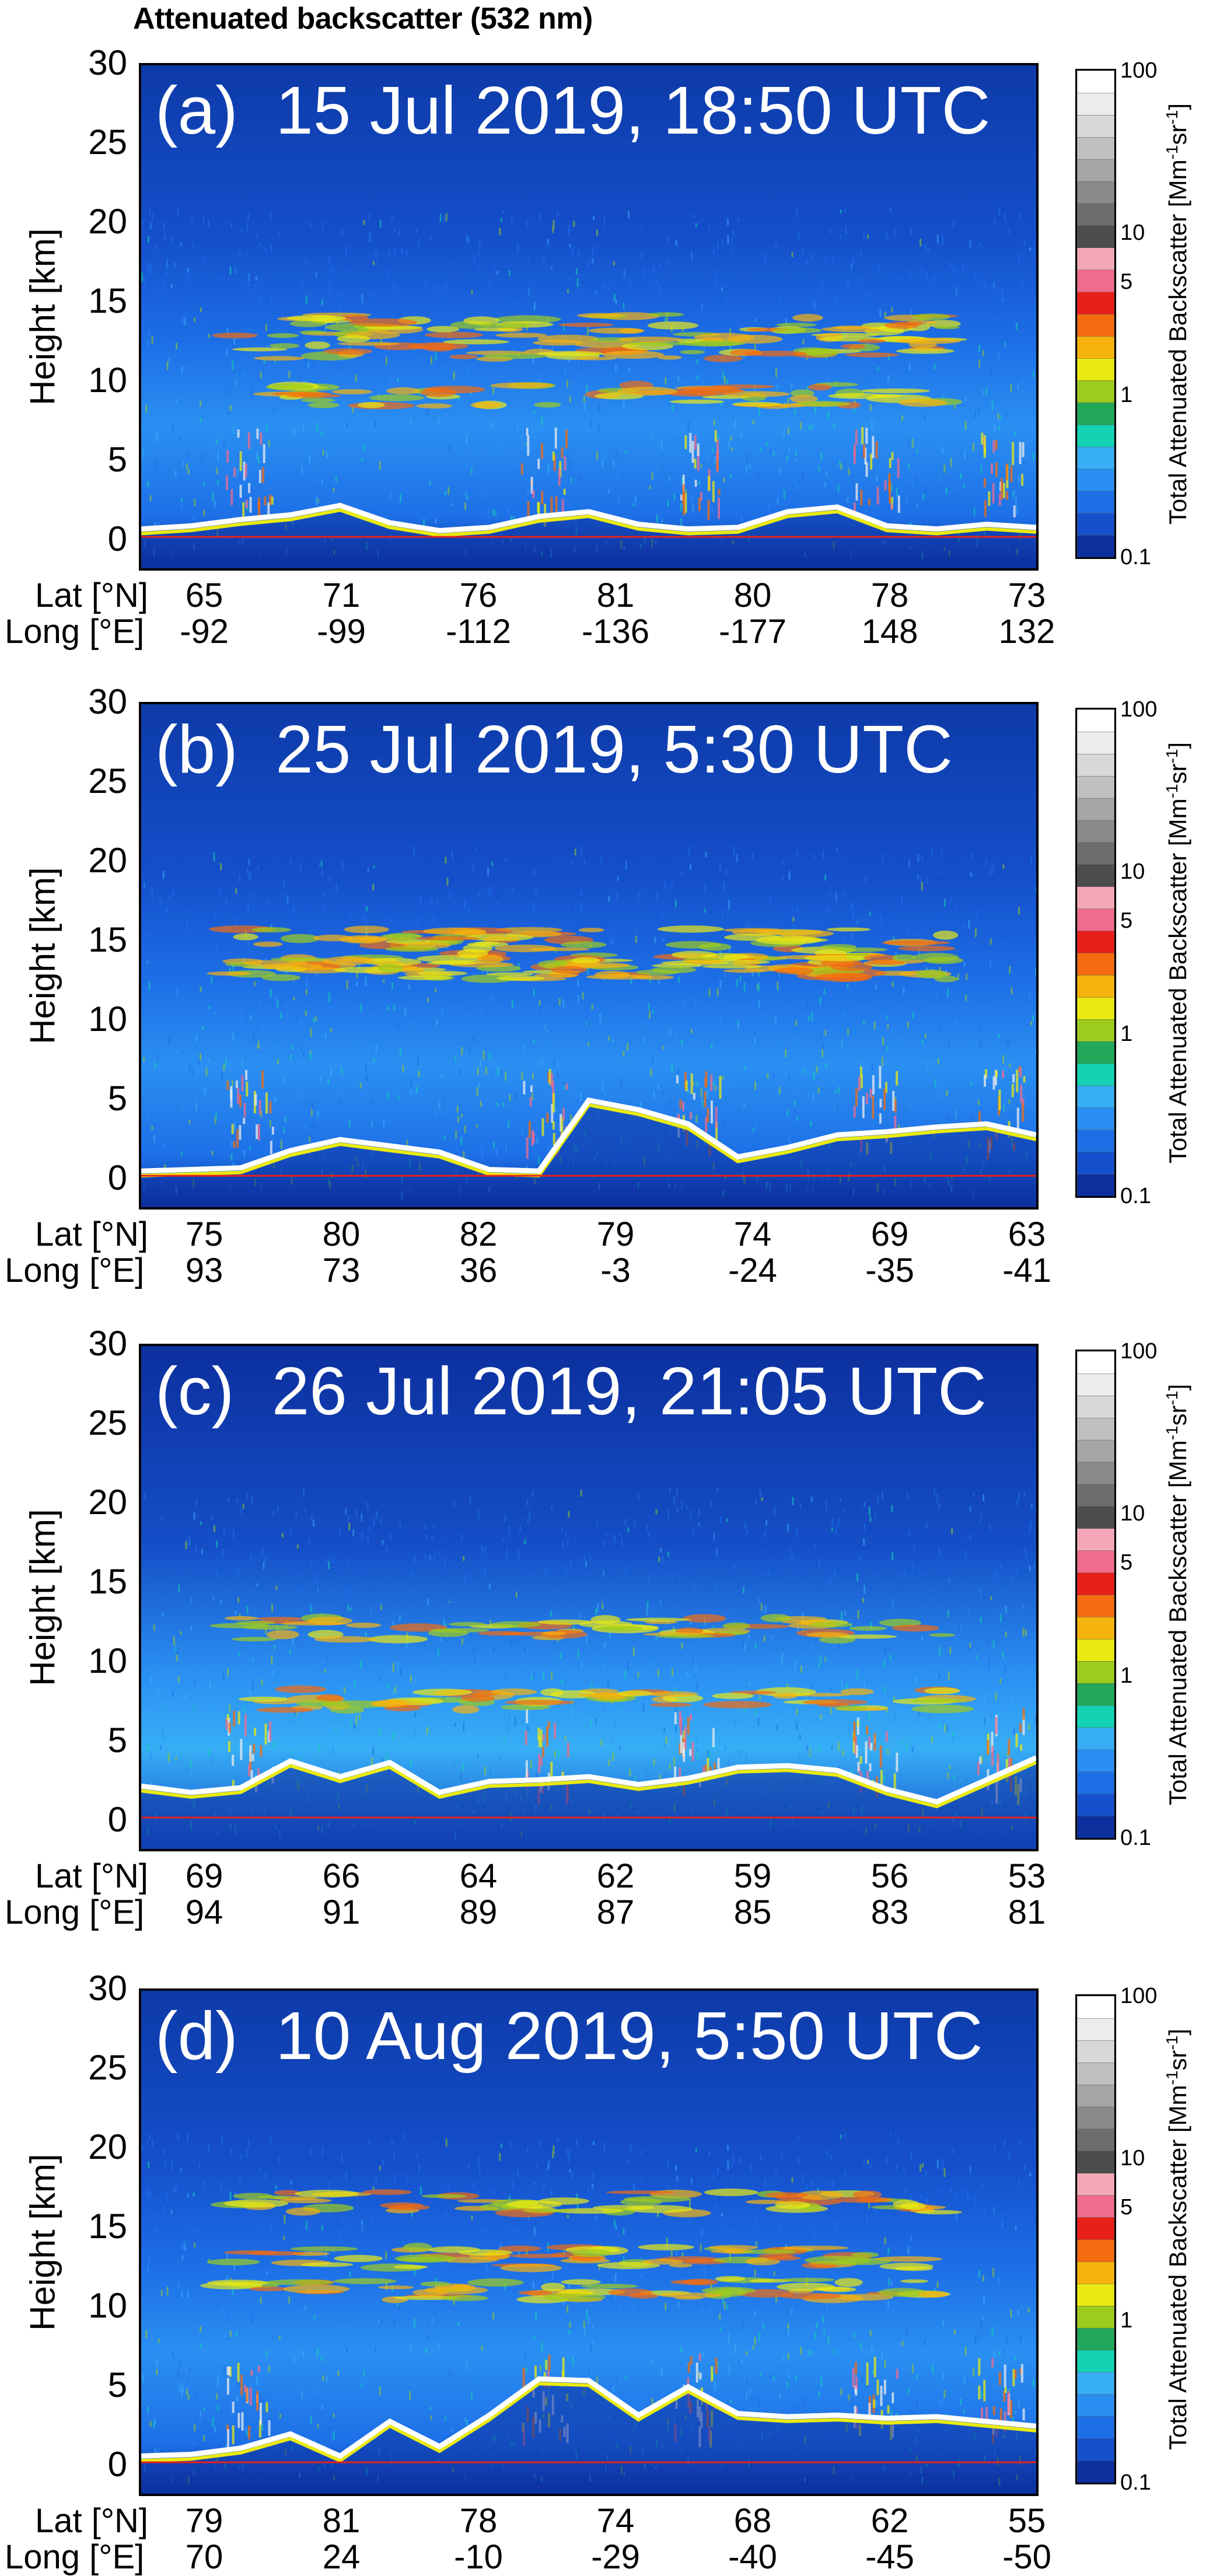  I want to click on lat-tick-label: 79, so click(205, 2521).